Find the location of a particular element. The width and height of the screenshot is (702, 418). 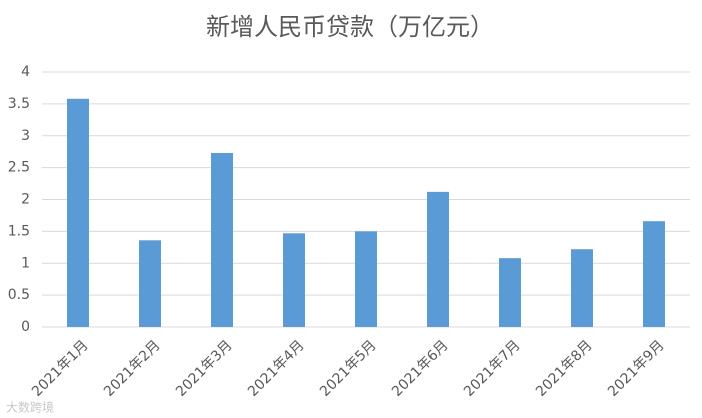

y-tick-label: 0 is located at coordinates (25, 327).